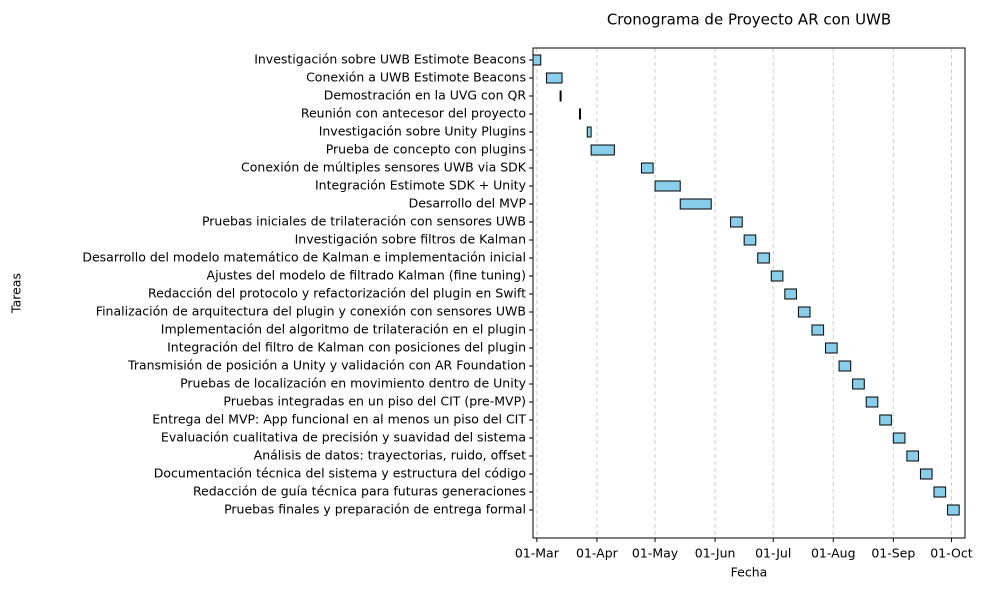 The width and height of the screenshot is (989, 590). Describe the element at coordinates (715, 553) in the screenshot. I see `x-tick-label: 01-Jun` at that location.